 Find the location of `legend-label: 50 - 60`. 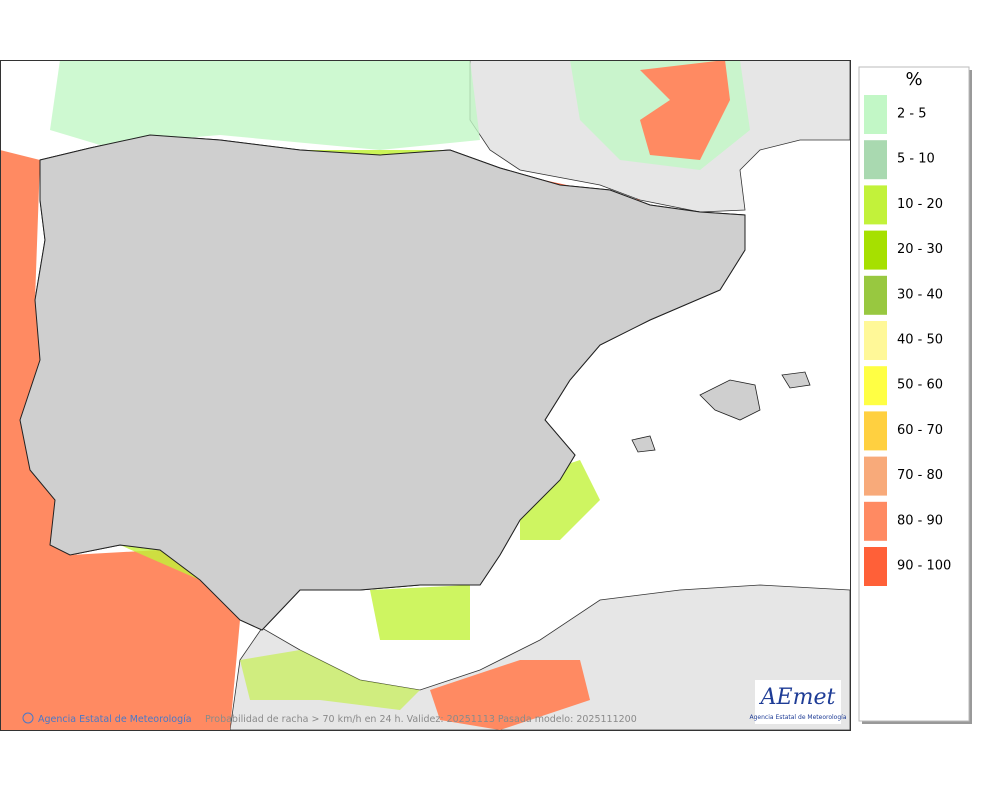

legend-label: 50 - 60 is located at coordinates (920, 385).